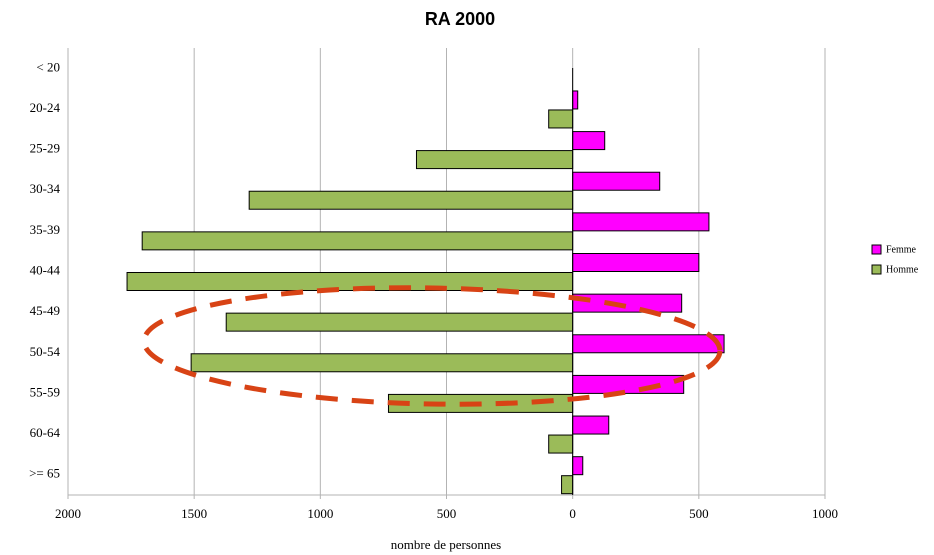  I want to click on y-tick-label: 60-64, so click(45, 432).